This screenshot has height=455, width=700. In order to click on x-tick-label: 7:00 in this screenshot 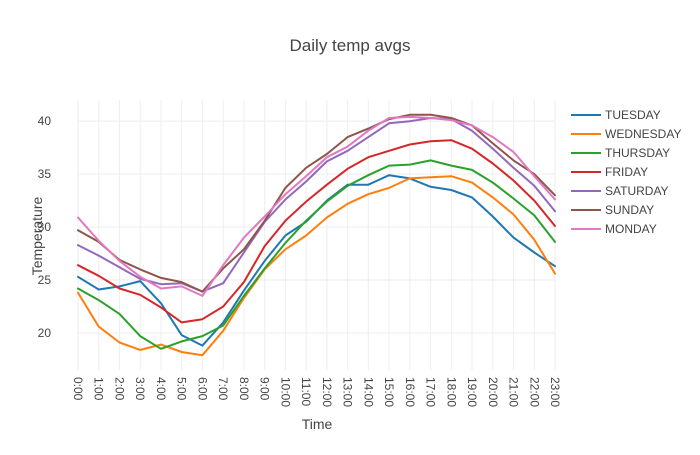, I will do `click(223, 389)`.